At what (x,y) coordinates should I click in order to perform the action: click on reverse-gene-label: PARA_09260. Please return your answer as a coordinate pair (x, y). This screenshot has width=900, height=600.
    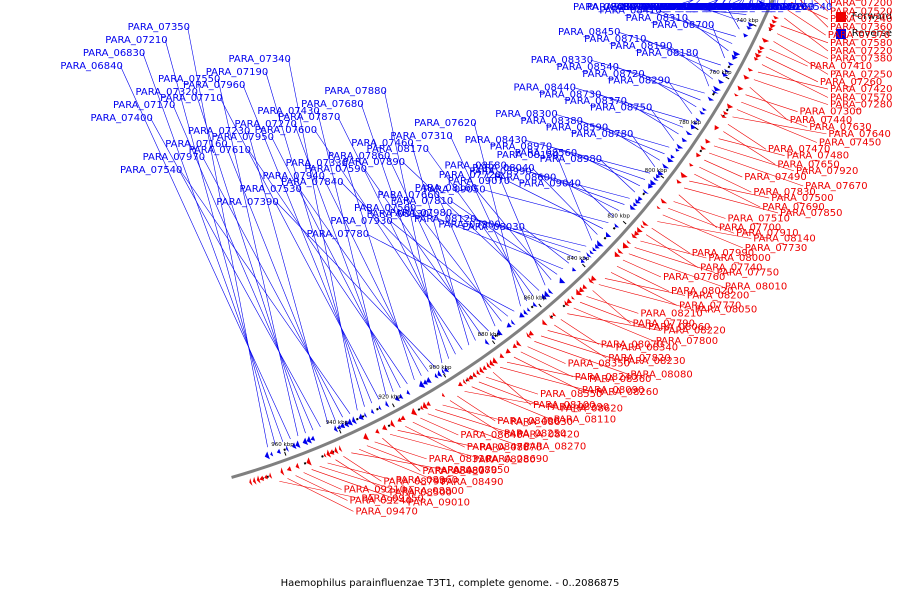
    Looking at the image, I should click on (783, 7).